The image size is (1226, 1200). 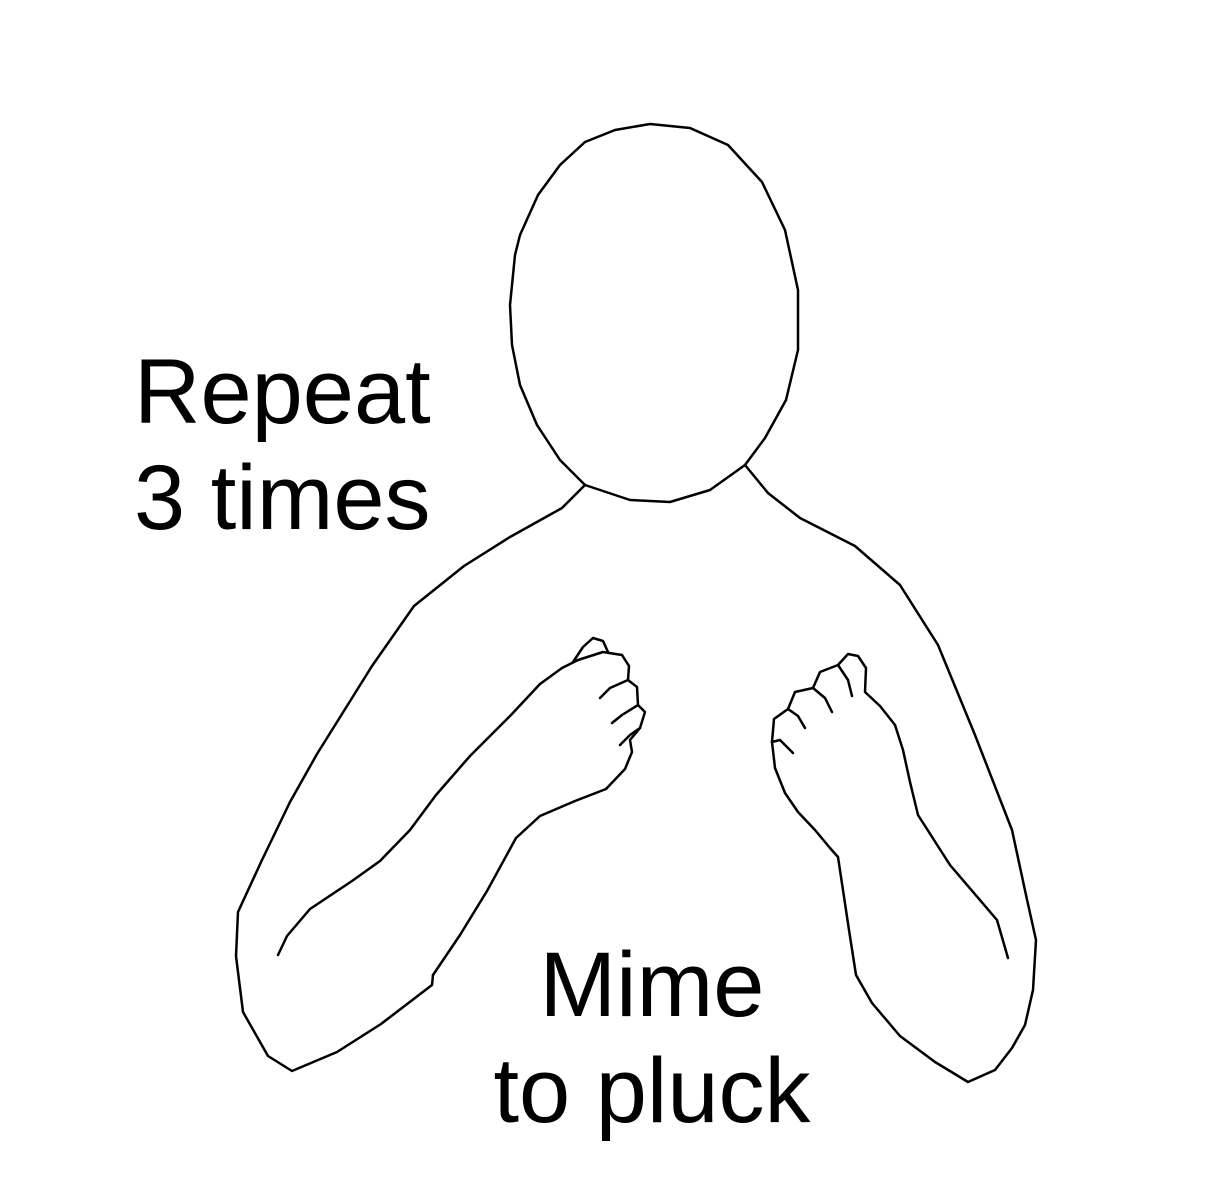 What do you see at coordinates (652, 985) in the screenshot?
I see `mime-caption-line-1: Mime` at bounding box center [652, 985].